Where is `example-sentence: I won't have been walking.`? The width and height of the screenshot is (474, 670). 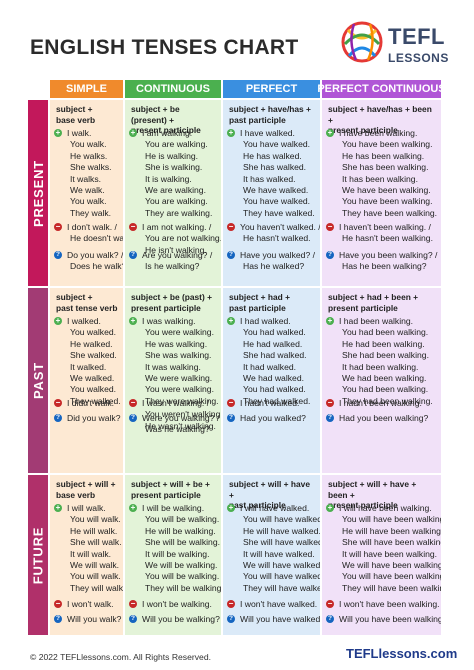
example-sentence: I won't have been walking. is located at coordinates (389, 604).